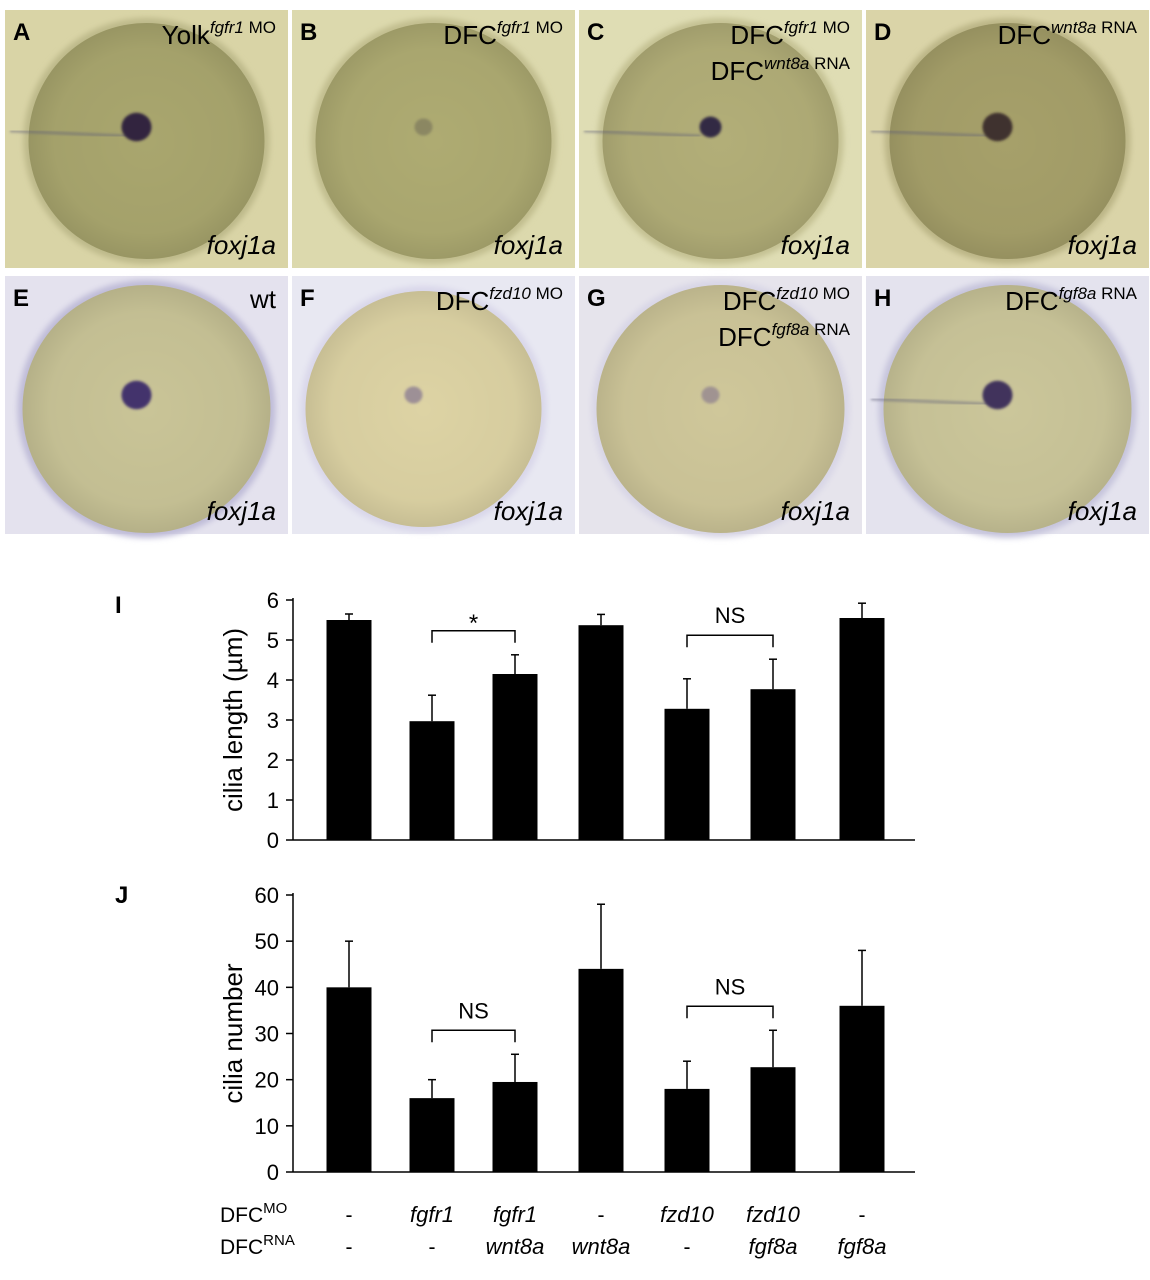 Image resolution: width=1150 pixels, height=1280 pixels. What do you see at coordinates (601, 1246) in the screenshot?
I see `condition-rna-3: wnt8a` at bounding box center [601, 1246].